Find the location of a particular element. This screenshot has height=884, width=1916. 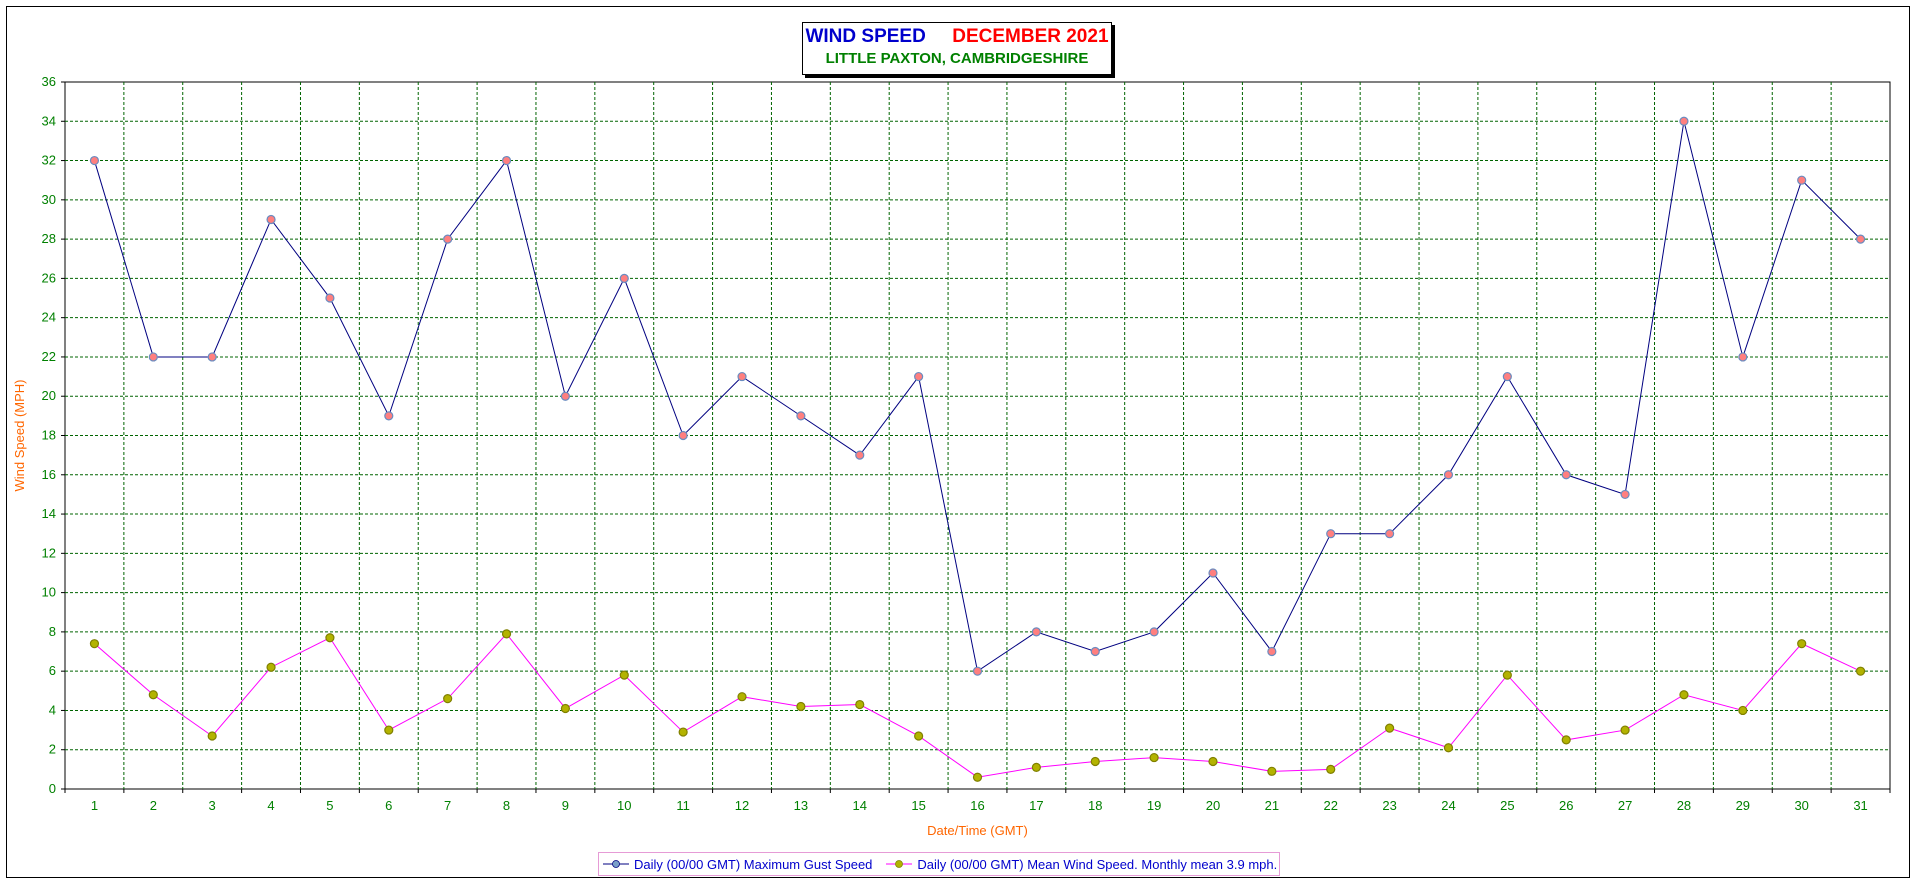

y-tick-label: 22 is located at coordinates (49, 356).